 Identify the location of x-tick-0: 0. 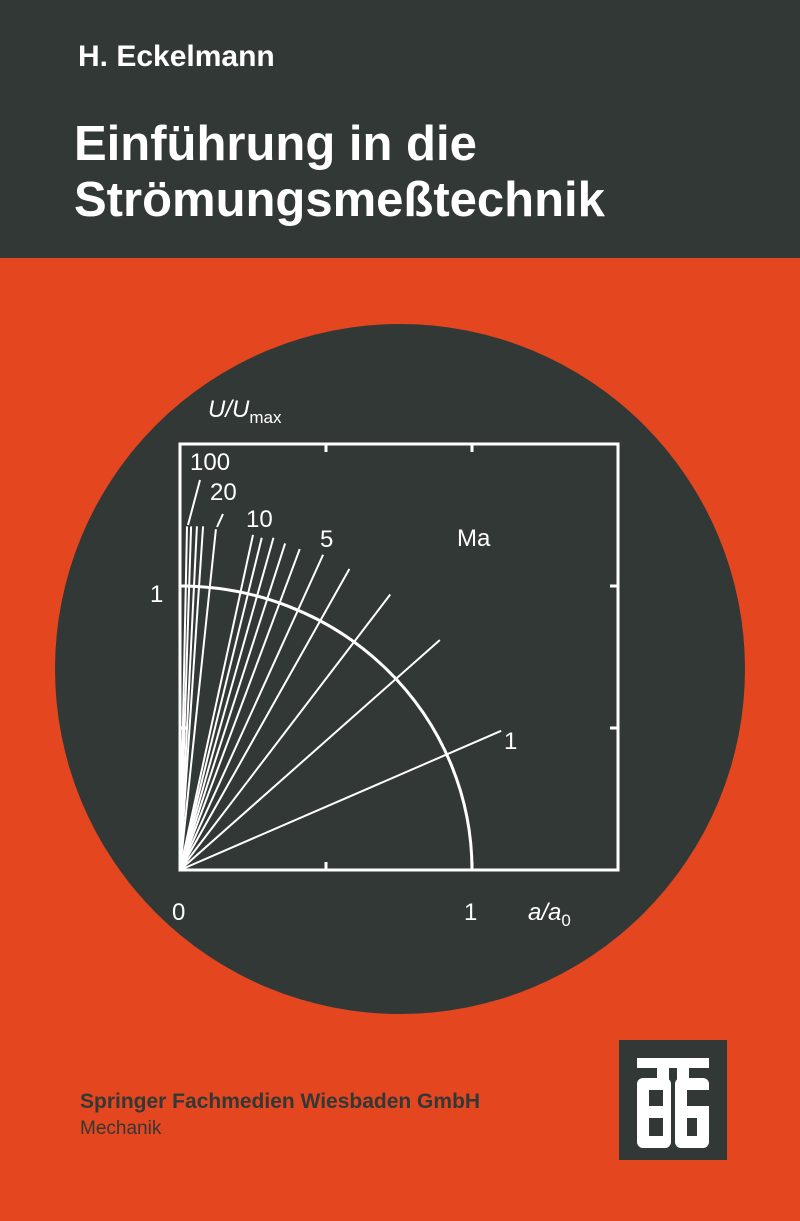
(178, 912).